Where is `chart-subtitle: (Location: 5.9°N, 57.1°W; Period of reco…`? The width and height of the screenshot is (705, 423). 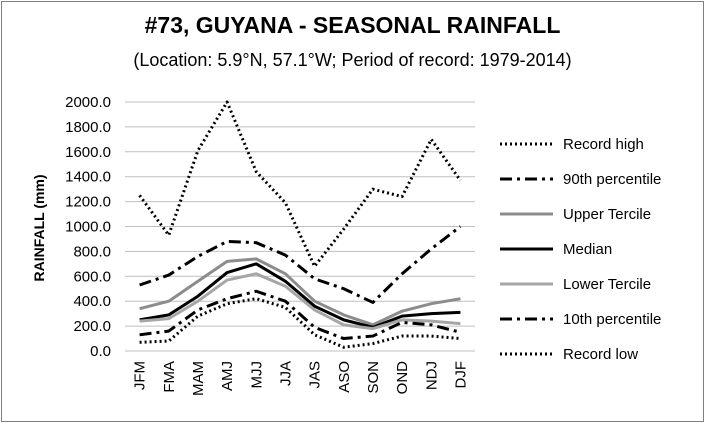
chart-subtitle: (Location: 5.9°N, 57.1°W; Period of reco… is located at coordinates (352, 60).